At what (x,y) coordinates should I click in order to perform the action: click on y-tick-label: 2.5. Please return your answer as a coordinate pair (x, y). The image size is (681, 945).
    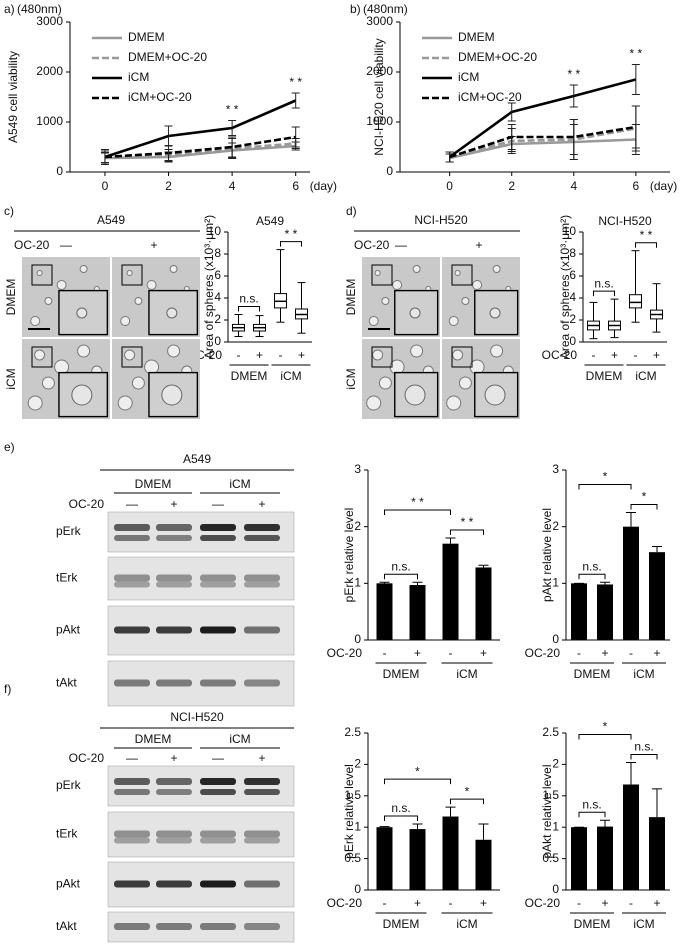
    Looking at the image, I should click on (550, 732).